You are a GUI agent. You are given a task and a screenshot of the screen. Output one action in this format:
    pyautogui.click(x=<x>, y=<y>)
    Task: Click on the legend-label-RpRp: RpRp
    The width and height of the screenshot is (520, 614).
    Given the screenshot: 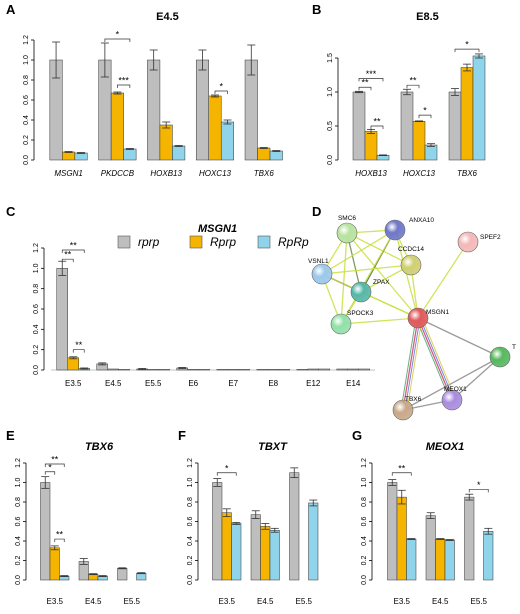 What is the action you would take?
    pyautogui.click(x=293, y=242)
    